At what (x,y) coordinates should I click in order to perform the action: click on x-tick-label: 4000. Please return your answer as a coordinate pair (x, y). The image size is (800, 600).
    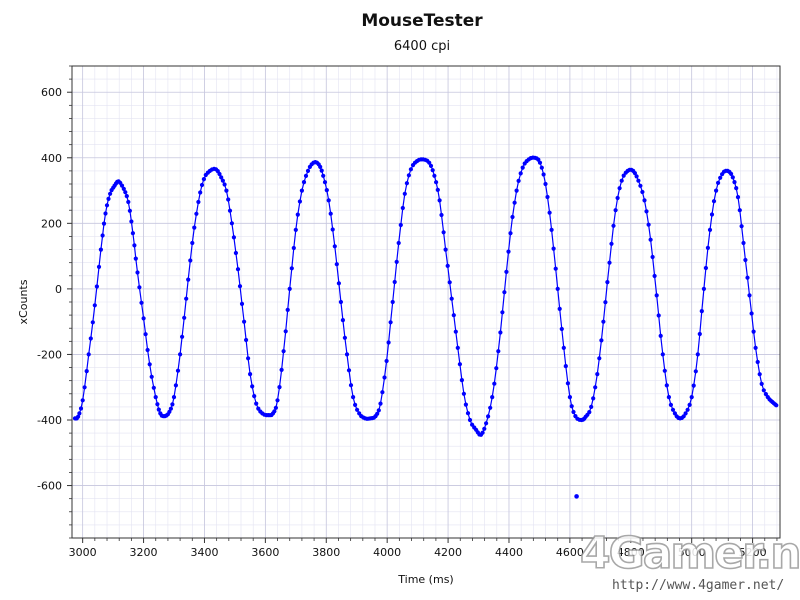
    Looking at the image, I should click on (387, 552).